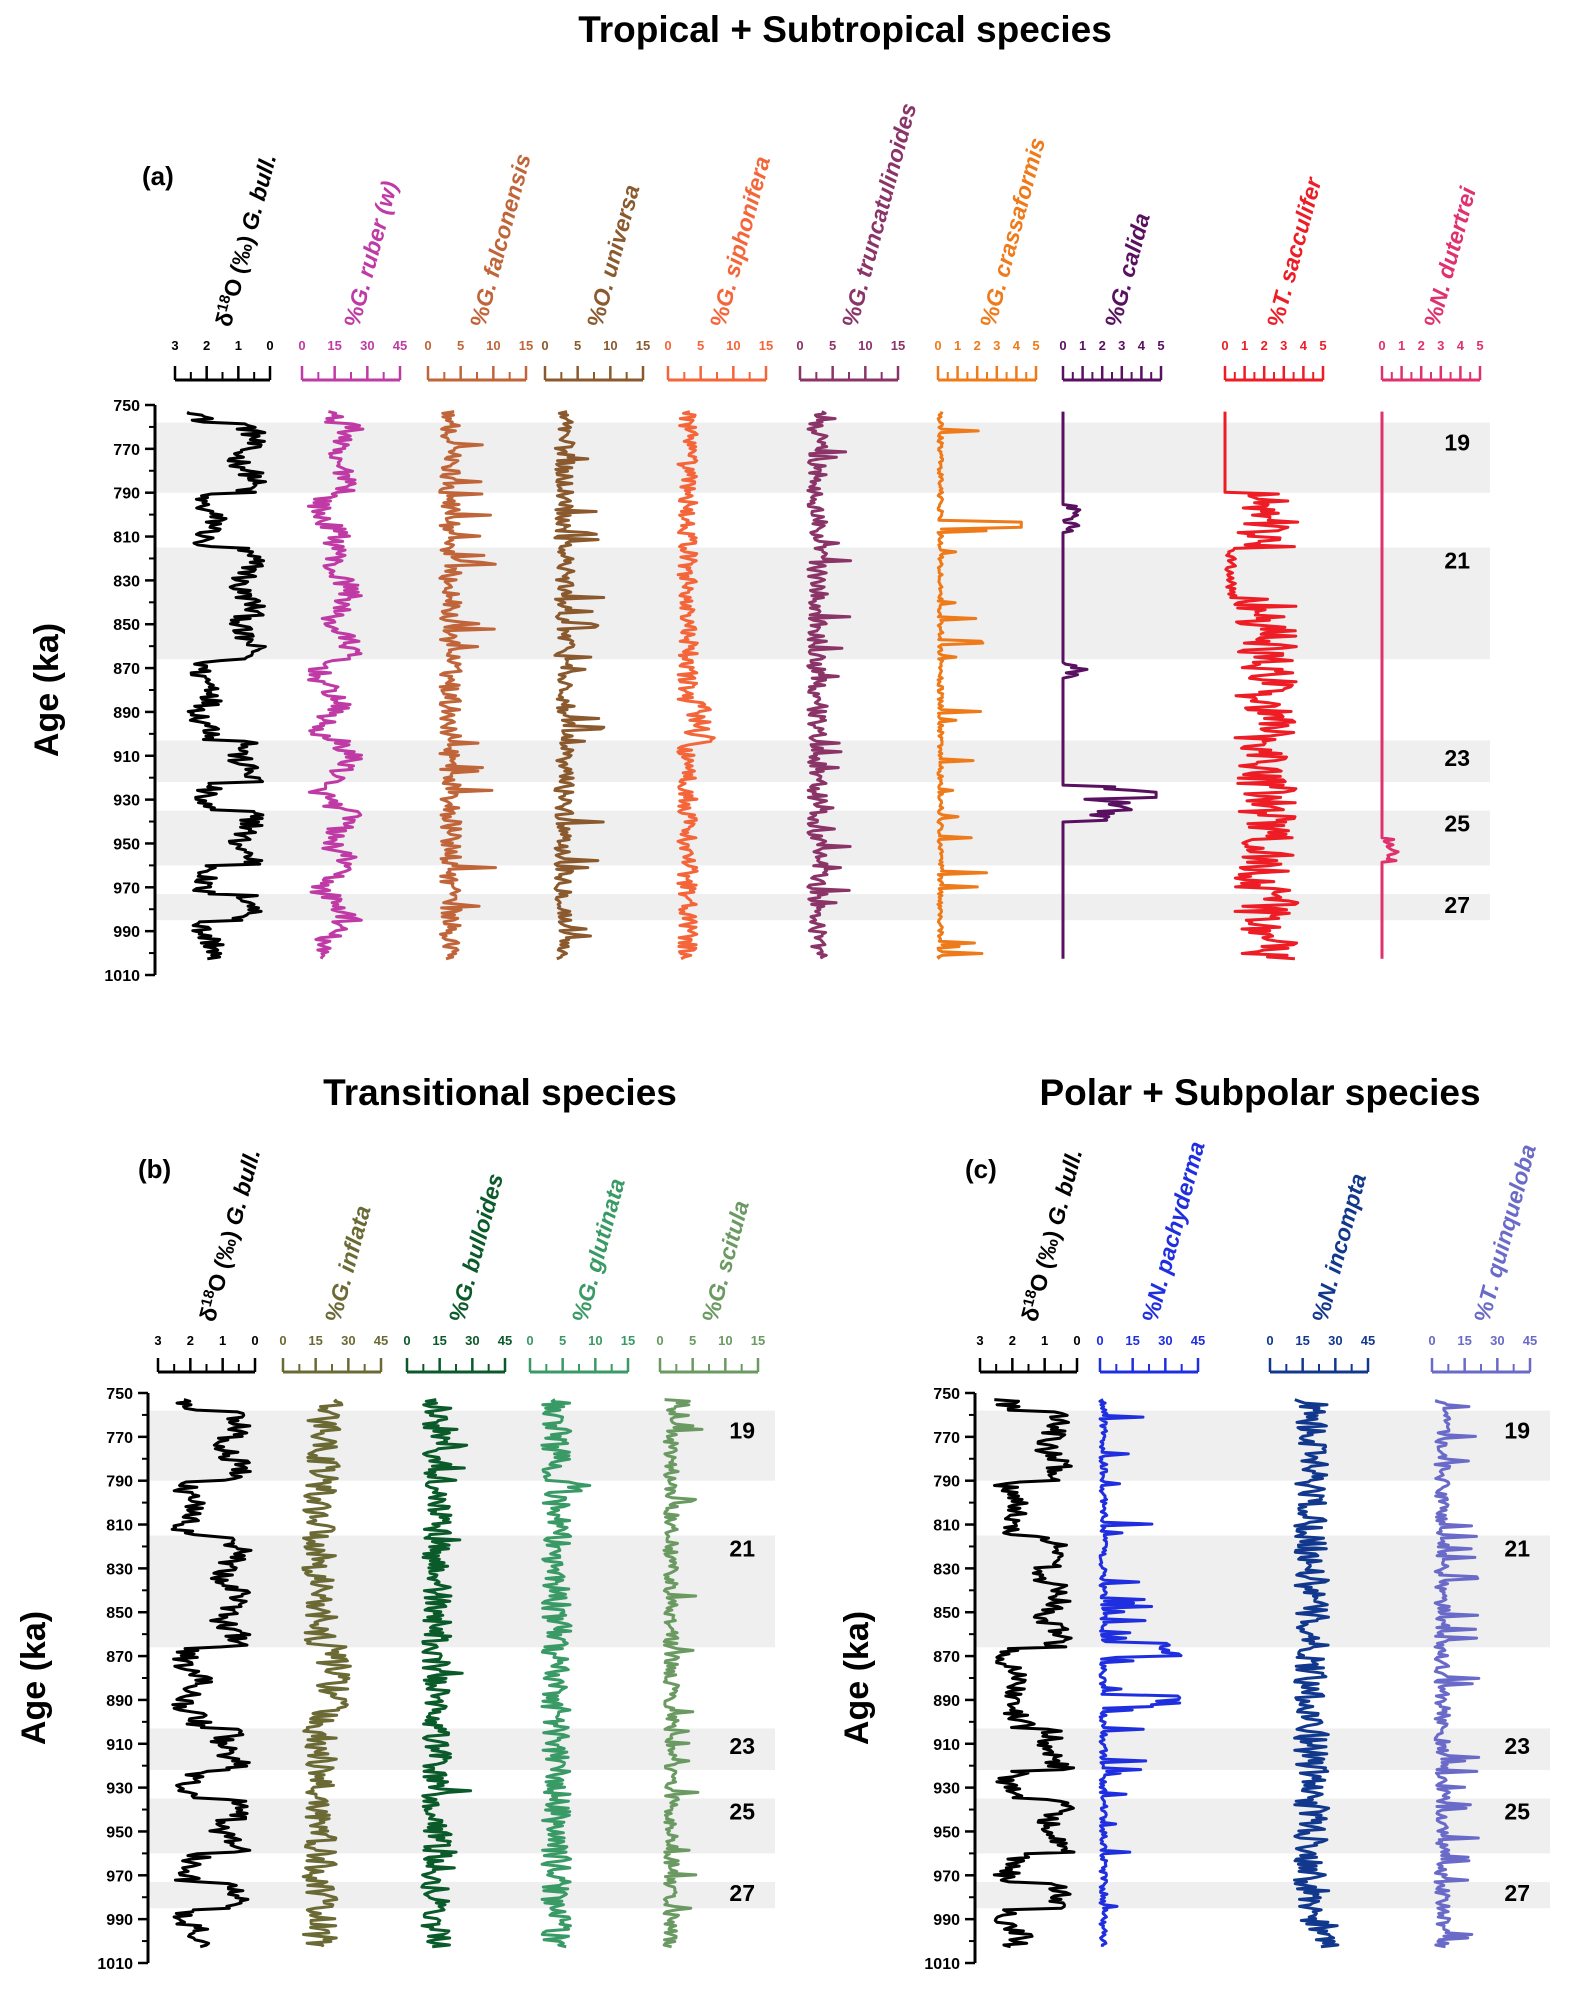 Image resolution: width=1571 pixels, height=1998 pixels. What do you see at coordinates (1064, 1187) in the screenshot?
I see `series-label-italic: G. bull.` at bounding box center [1064, 1187].